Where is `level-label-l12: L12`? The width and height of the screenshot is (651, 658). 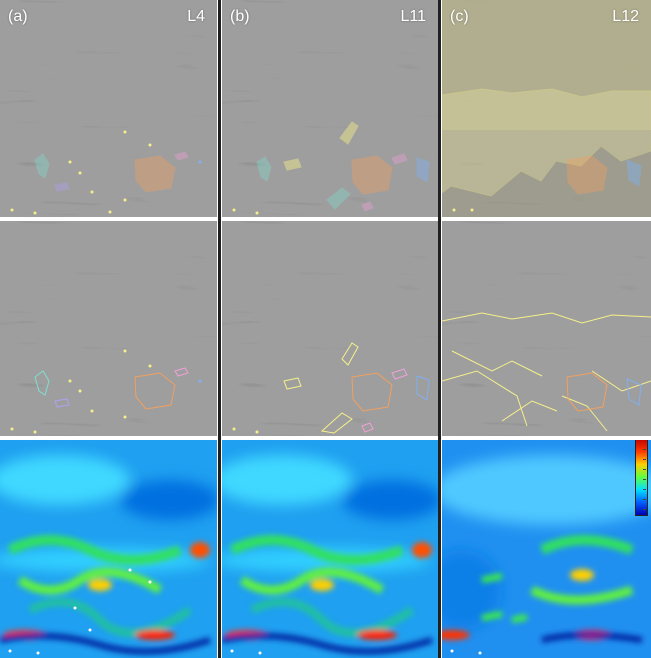
level-label-l12: L12 is located at coordinates (625, 16).